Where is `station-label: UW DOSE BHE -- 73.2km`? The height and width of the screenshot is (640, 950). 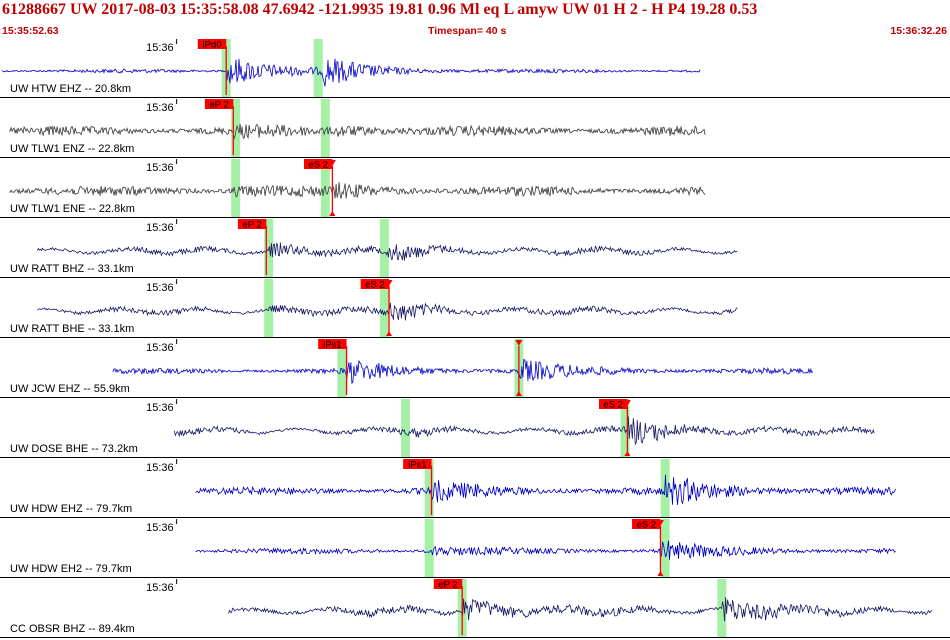 station-label: UW DOSE BHE -- 73.2km is located at coordinates (74, 449).